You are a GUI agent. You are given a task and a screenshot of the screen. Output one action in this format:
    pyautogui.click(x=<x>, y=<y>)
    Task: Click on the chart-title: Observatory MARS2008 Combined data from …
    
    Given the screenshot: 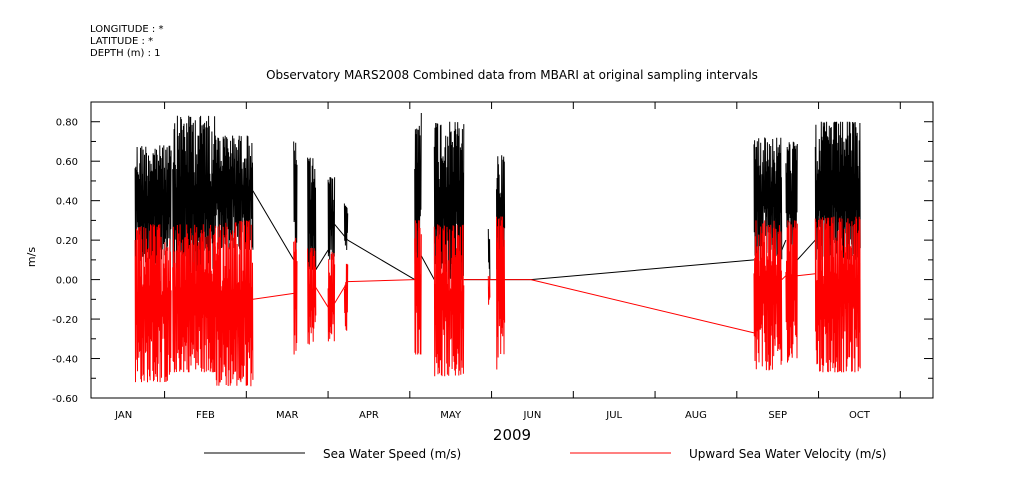 What is the action you would take?
    pyautogui.click(x=512, y=75)
    